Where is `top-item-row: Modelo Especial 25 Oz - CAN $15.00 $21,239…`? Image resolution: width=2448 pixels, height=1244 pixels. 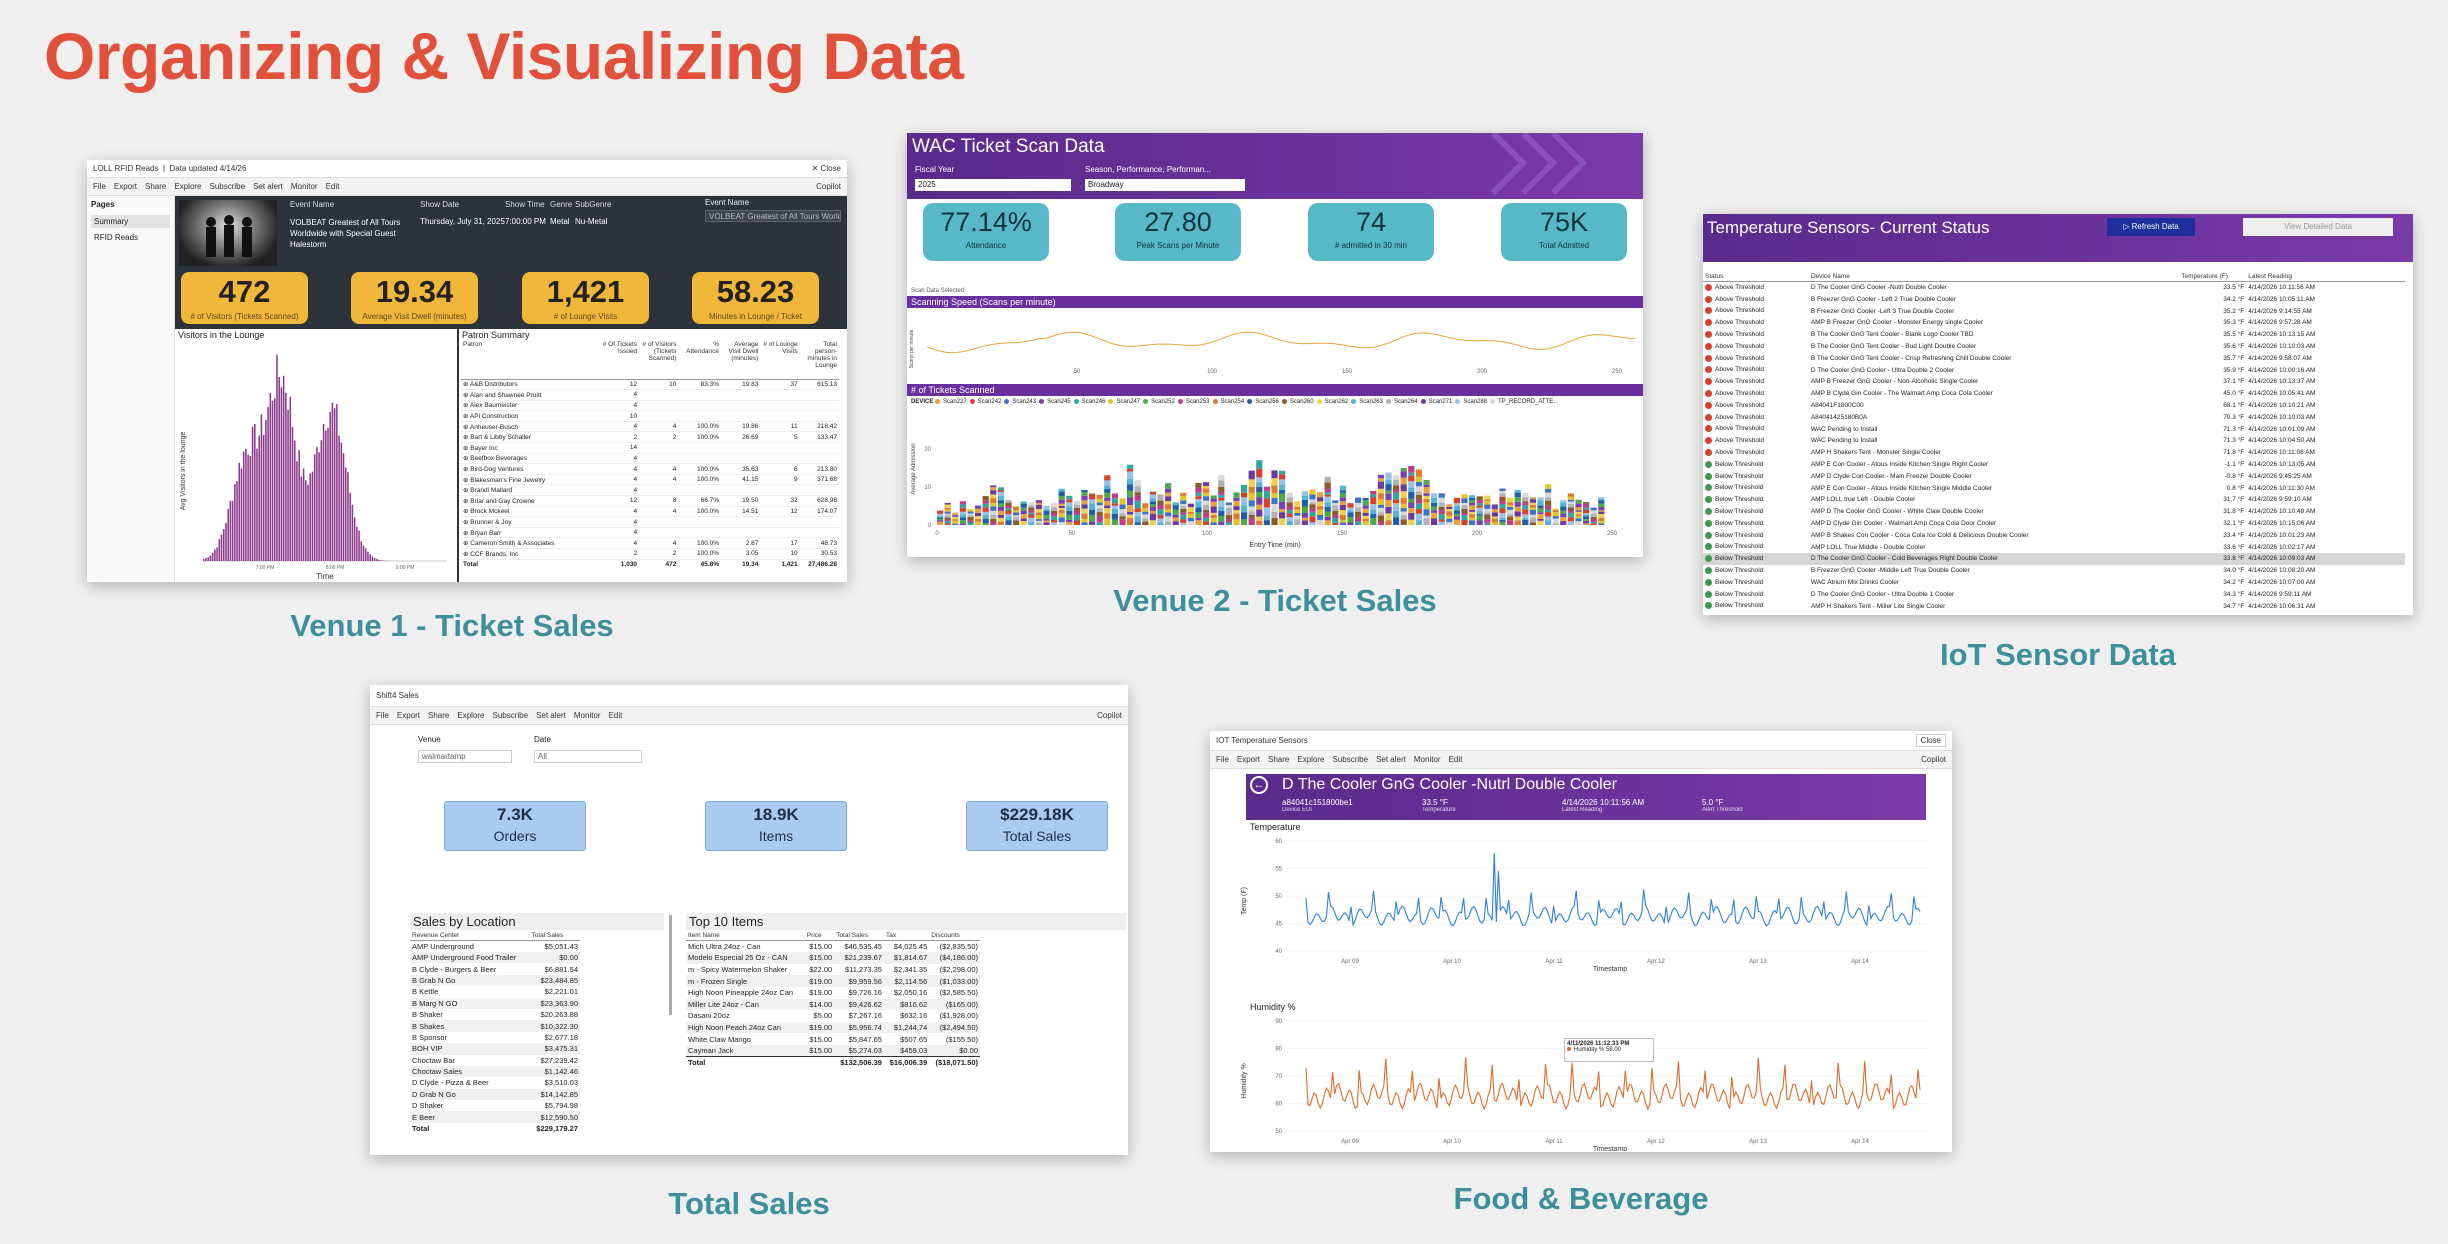
top-item-row: Modelo Especial 25 Oz - CAN $15.00 $21,239… is located at coordinates (833, 958).